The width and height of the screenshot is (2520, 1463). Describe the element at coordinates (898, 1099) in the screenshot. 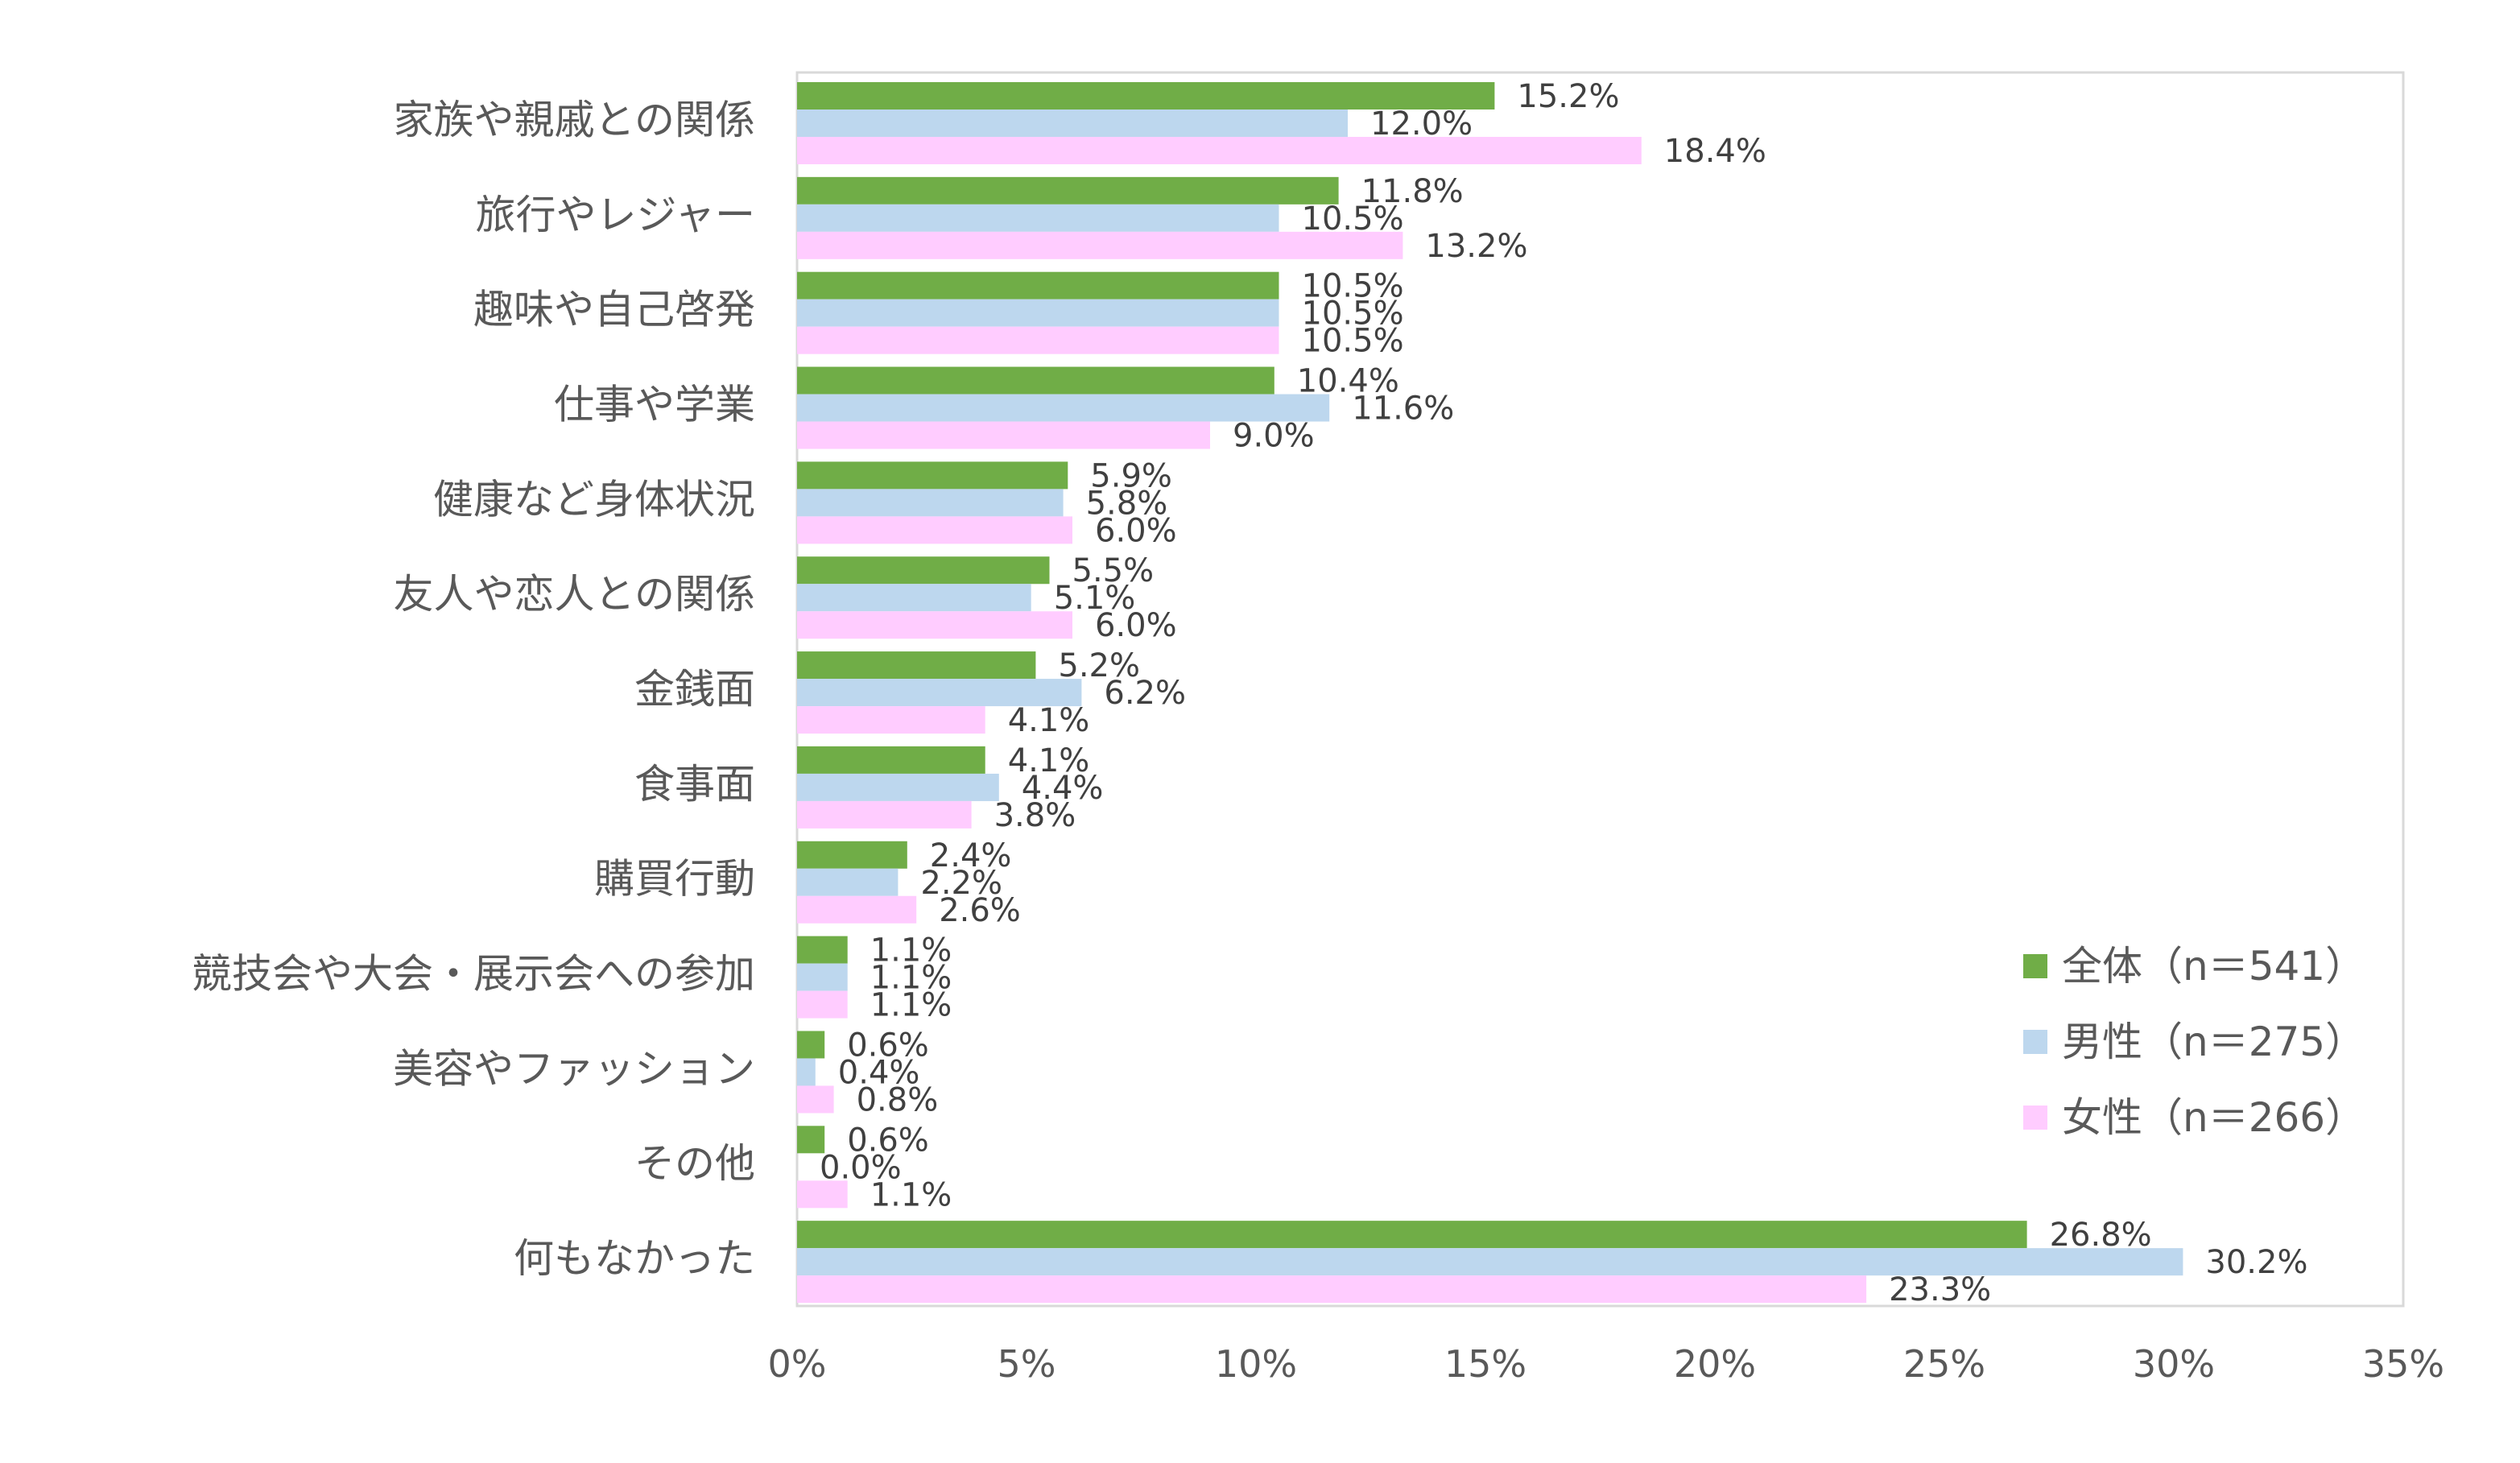

I see `data-label: 0.8%` at that location.